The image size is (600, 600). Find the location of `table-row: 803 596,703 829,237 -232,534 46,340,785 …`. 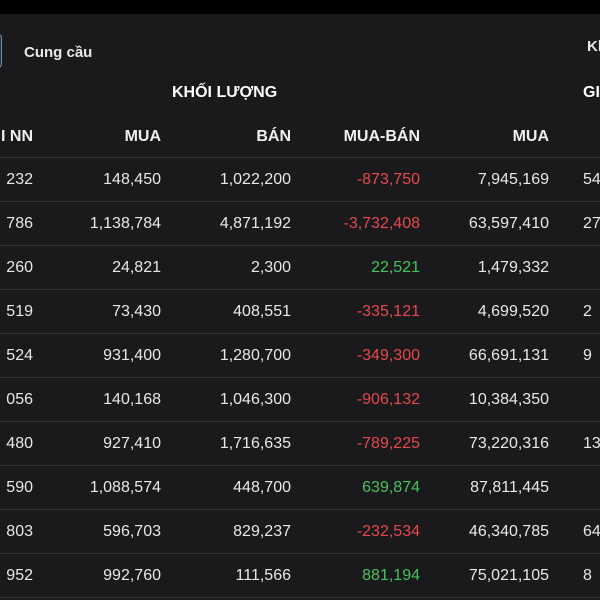

table-row: 803 596,703 829,237 -232,534 46,340,785 … is located at coordinates (300, 532).